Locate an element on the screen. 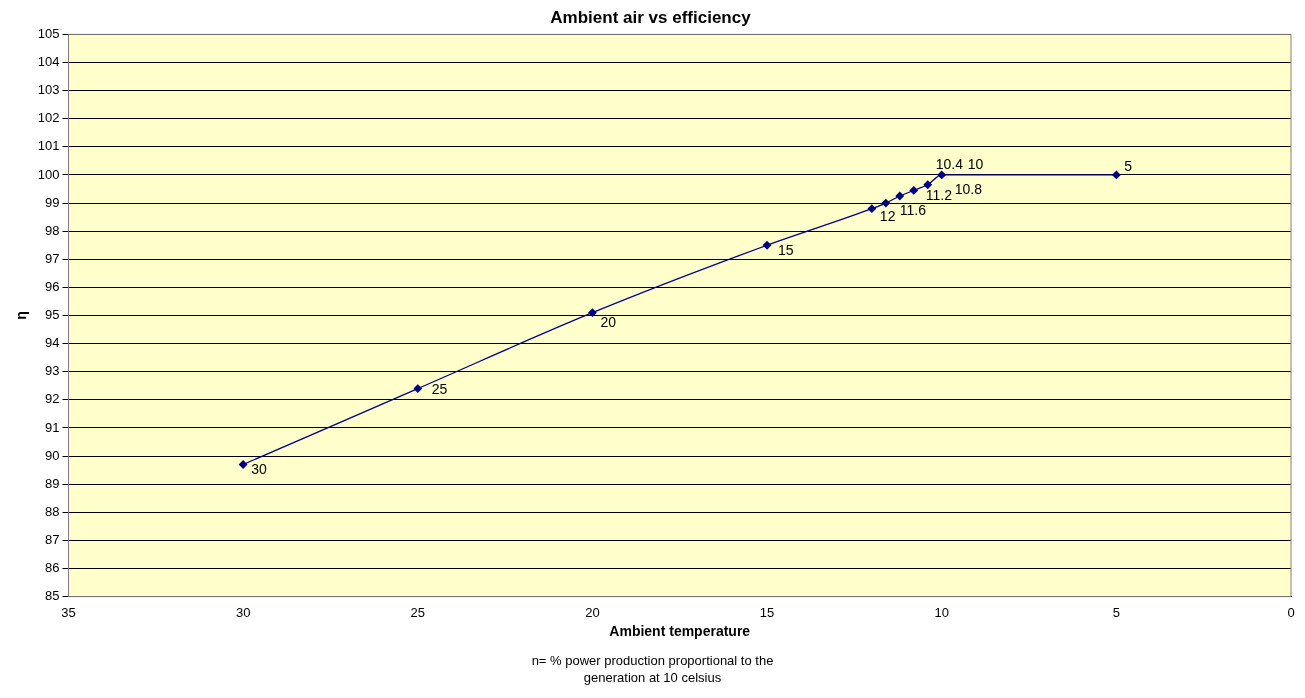 This screenshot has width=1305, height=698. annotation: 12 is located at coordinates (887, 215).